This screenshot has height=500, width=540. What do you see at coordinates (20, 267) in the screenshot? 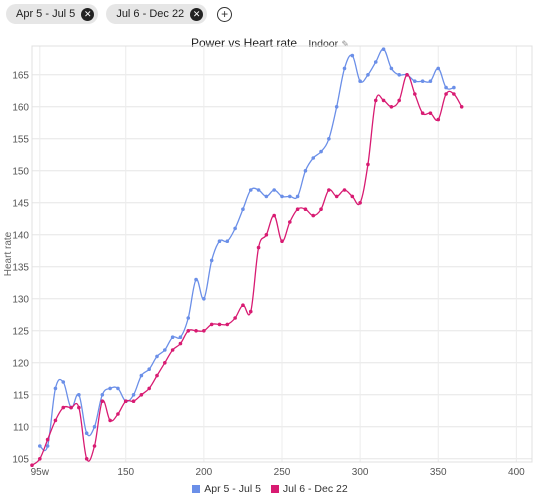
I see `y-tick-label: 135` at bounding box center [20, 267].